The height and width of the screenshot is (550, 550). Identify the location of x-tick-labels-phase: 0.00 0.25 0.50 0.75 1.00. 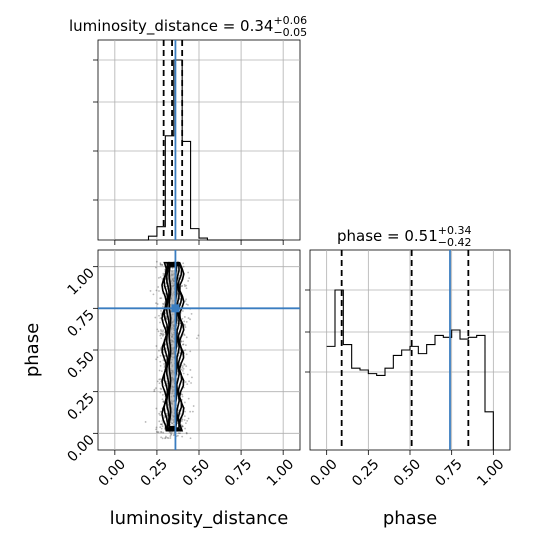
(407, 472).